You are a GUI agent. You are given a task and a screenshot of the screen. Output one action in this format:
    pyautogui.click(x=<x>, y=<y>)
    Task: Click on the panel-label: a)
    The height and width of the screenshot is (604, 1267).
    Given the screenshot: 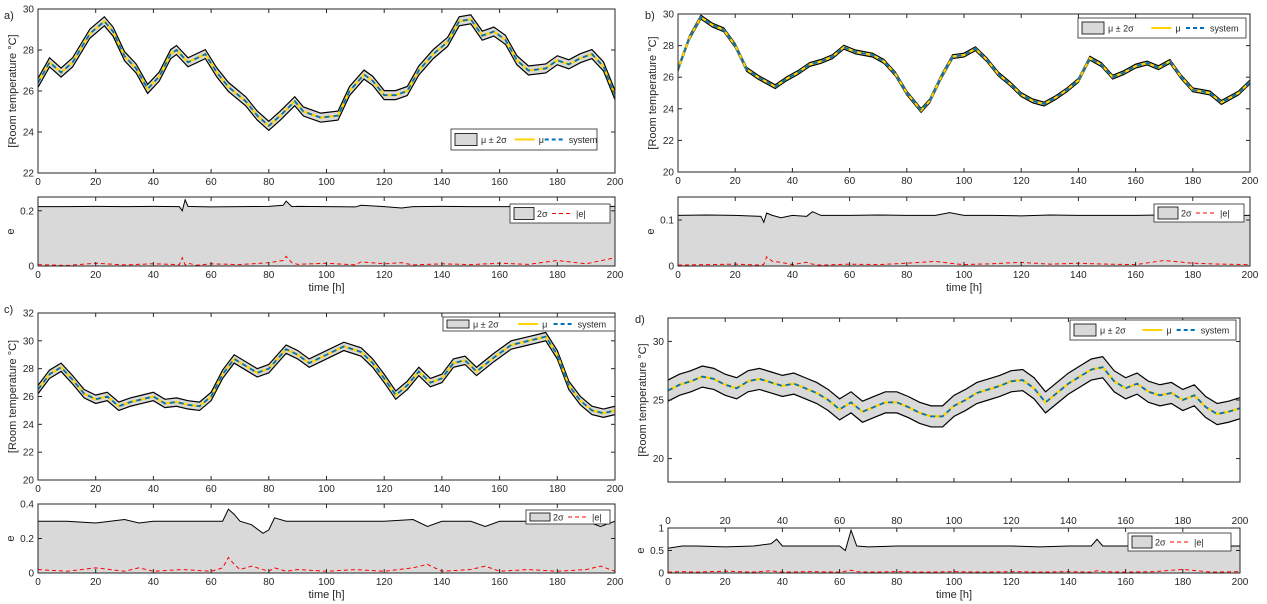 What is the action you would take?
    pyautogui.click(x=9, y=16)
    